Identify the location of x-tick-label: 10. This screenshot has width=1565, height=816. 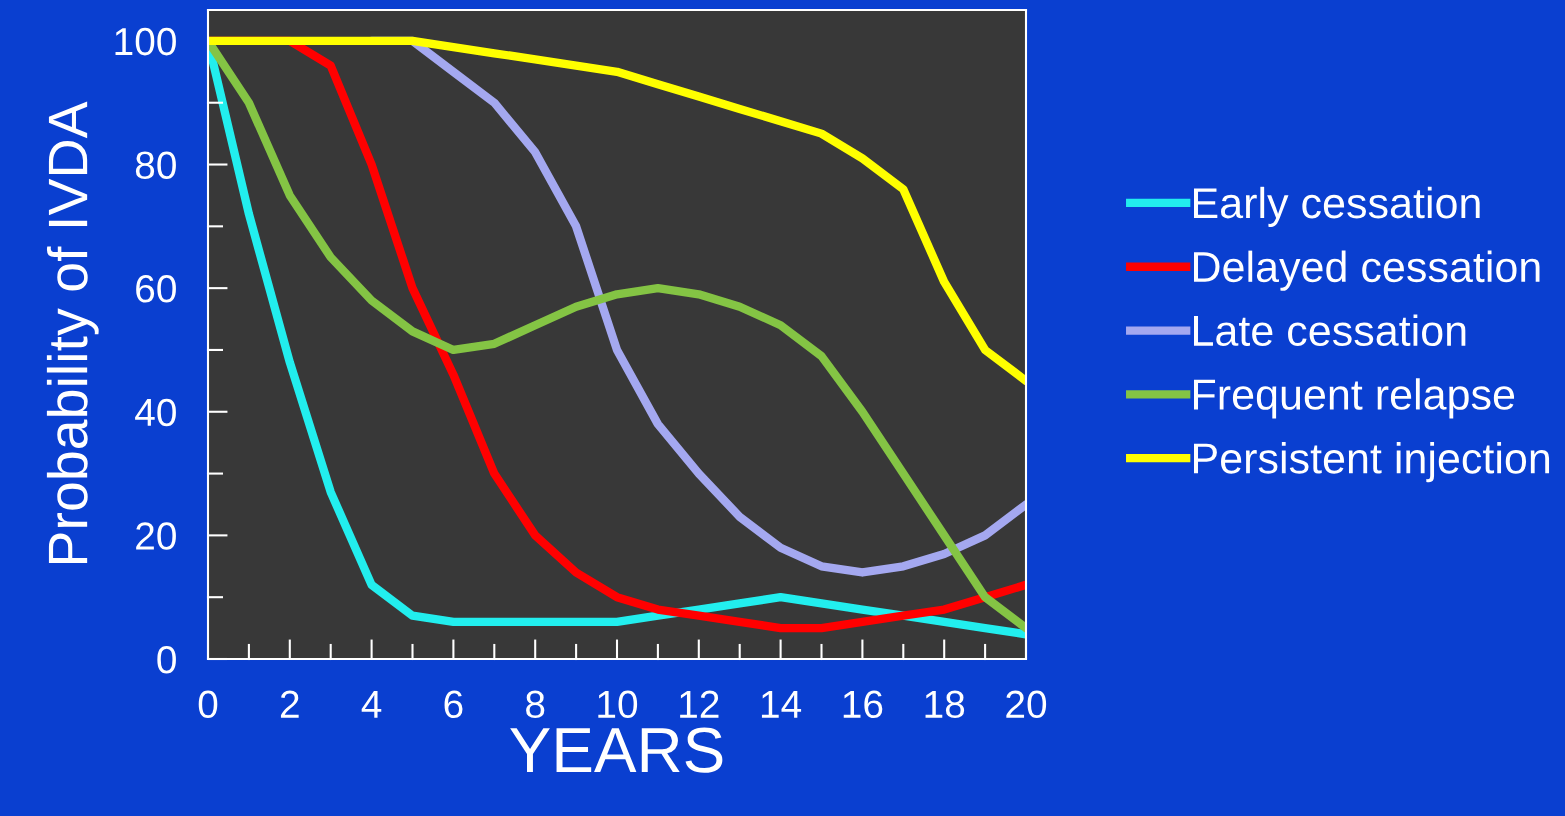
(618, 704).